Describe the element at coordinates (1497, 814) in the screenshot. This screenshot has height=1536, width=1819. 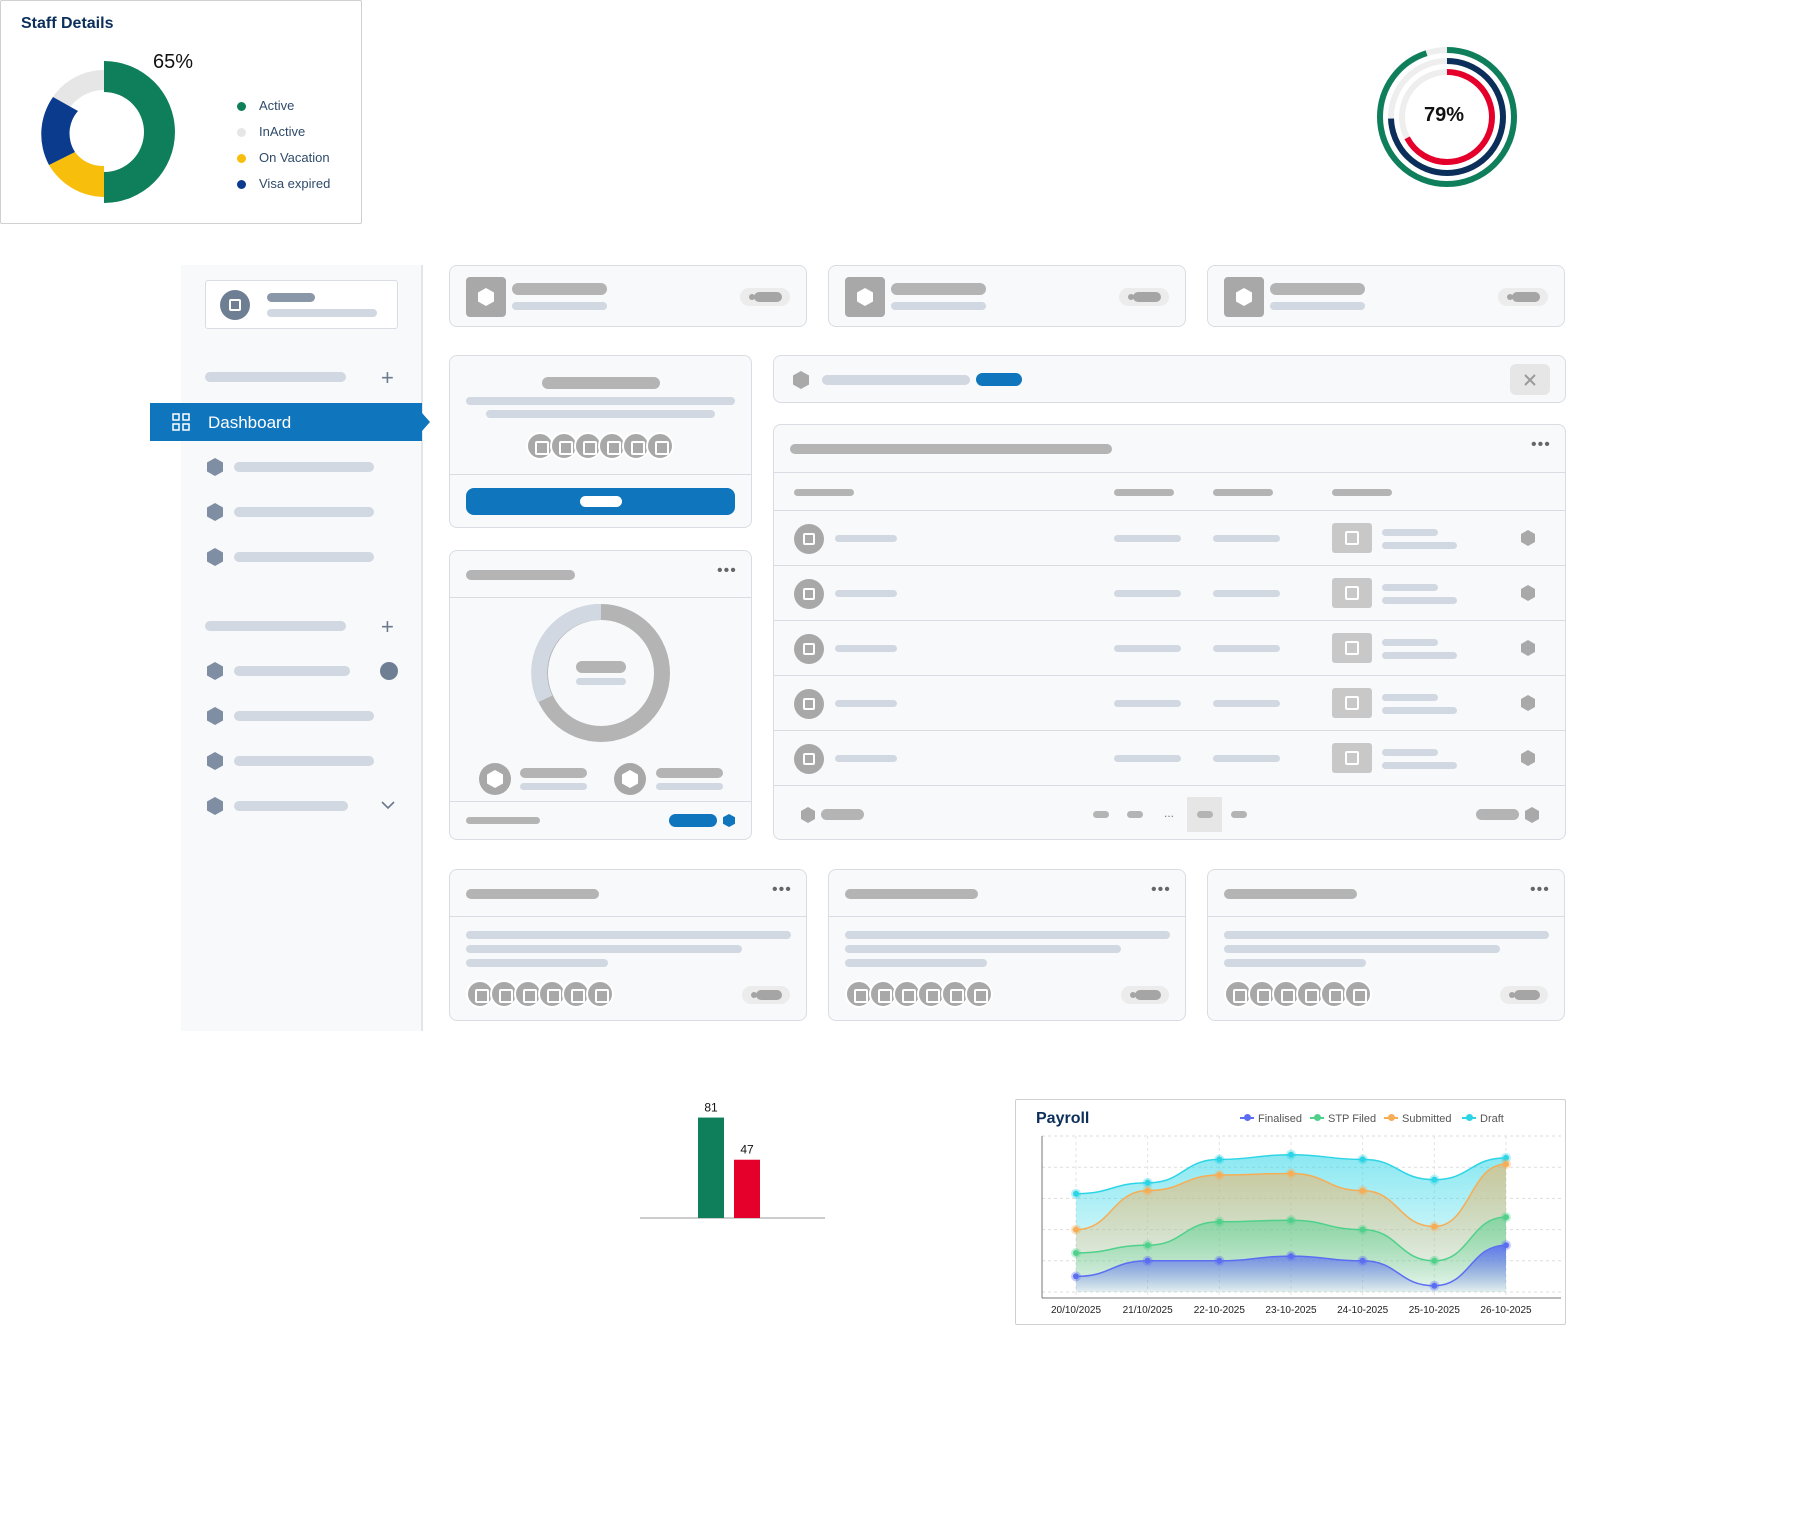
I see `next-page-label` at that location.